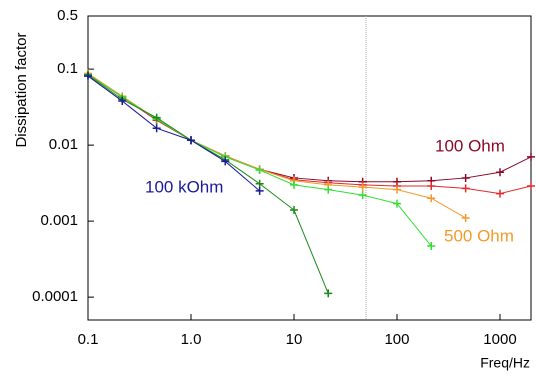 The width and height of the screenshot is (536, 376). What do you see at coordinates (59, 220) in the screenshot?
I see `y-tick-label: 0.001` at bounding box center [59, 220].